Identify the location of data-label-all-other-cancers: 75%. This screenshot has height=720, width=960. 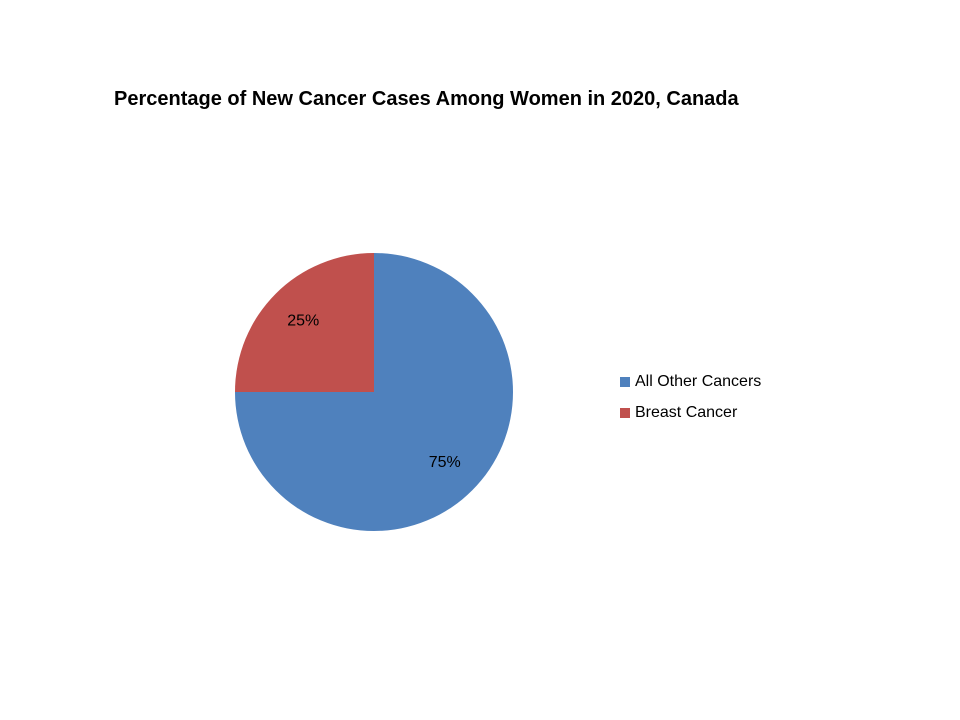
(445, 462).